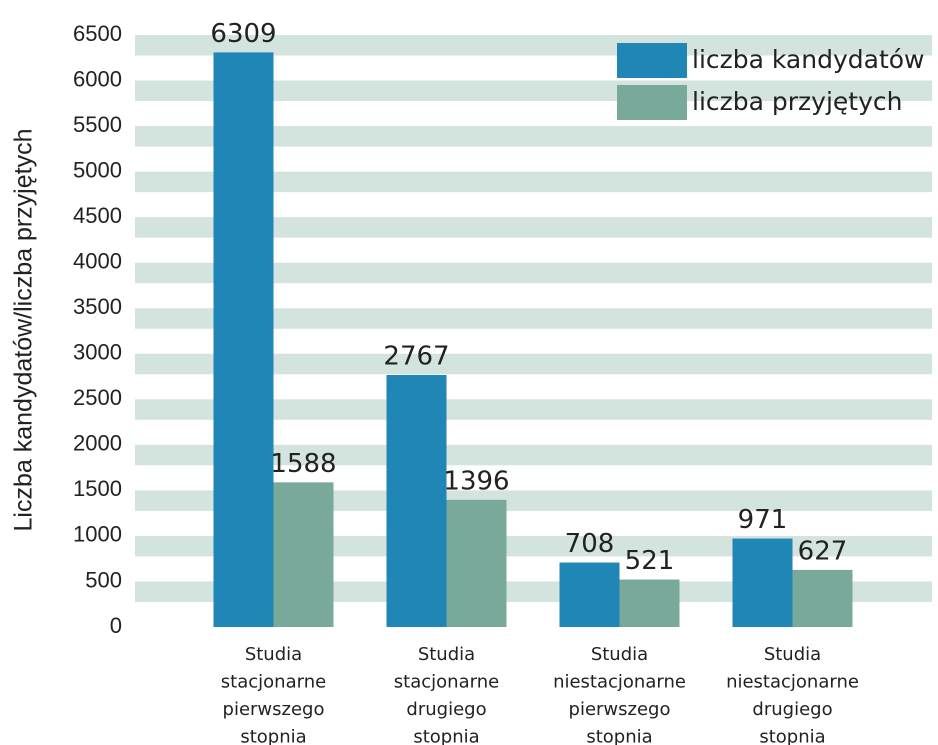  What do you see at coordinates (97, 124) in the screenshot?
I see `y-tick-label: 5500` at bounding box center [97, 124].